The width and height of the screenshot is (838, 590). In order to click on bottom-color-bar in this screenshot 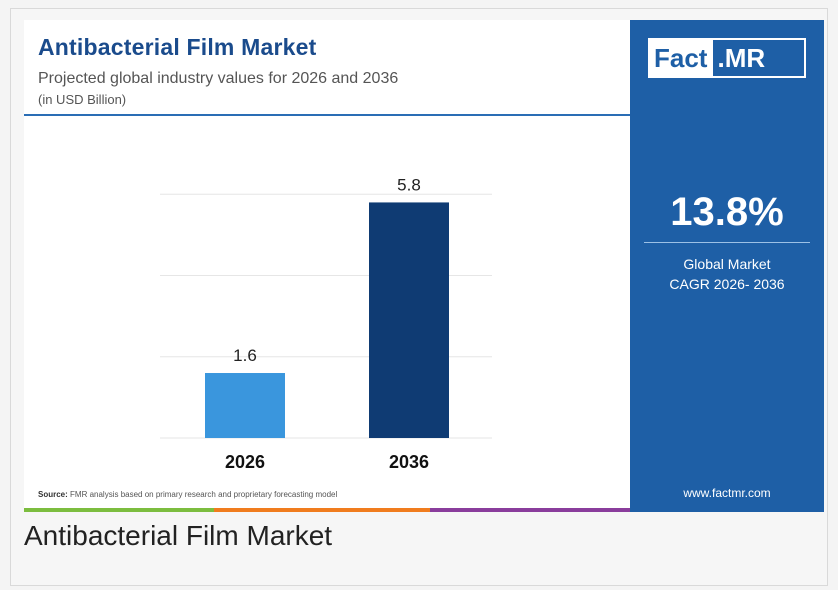, I will do `click(424, 510)`.